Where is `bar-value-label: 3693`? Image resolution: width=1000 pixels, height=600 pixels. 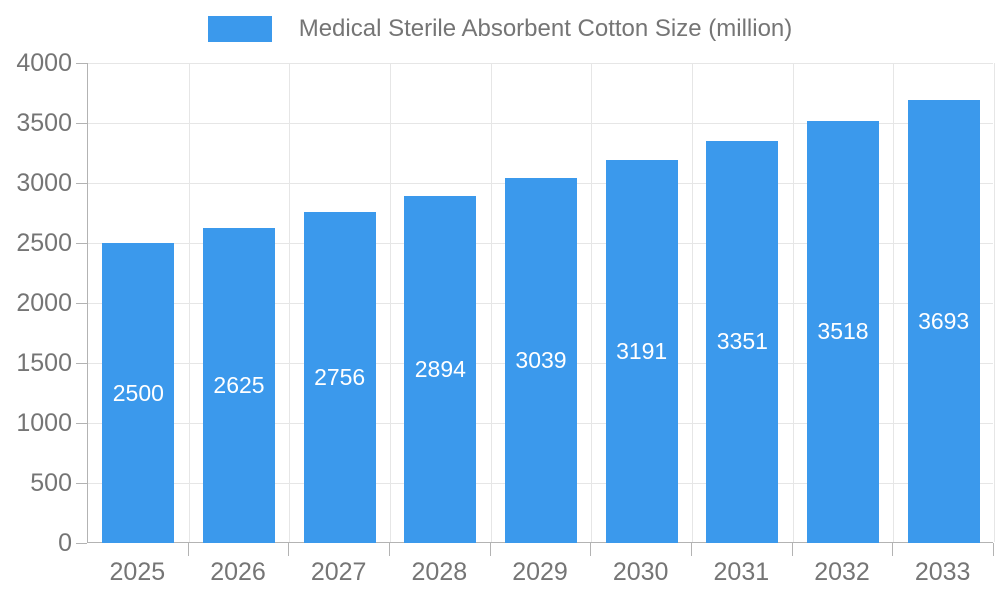 bar-value-label: 3693 is located at coordinates (944, 320).